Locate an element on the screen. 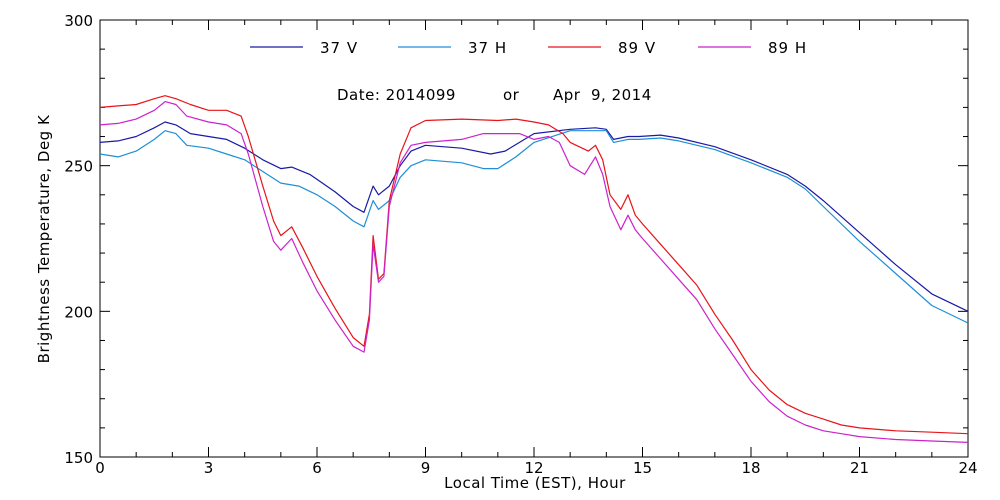 The width and height of the screenshot is (1000, 500). y-tick-label: 150 is located at coordinates (78, 458).